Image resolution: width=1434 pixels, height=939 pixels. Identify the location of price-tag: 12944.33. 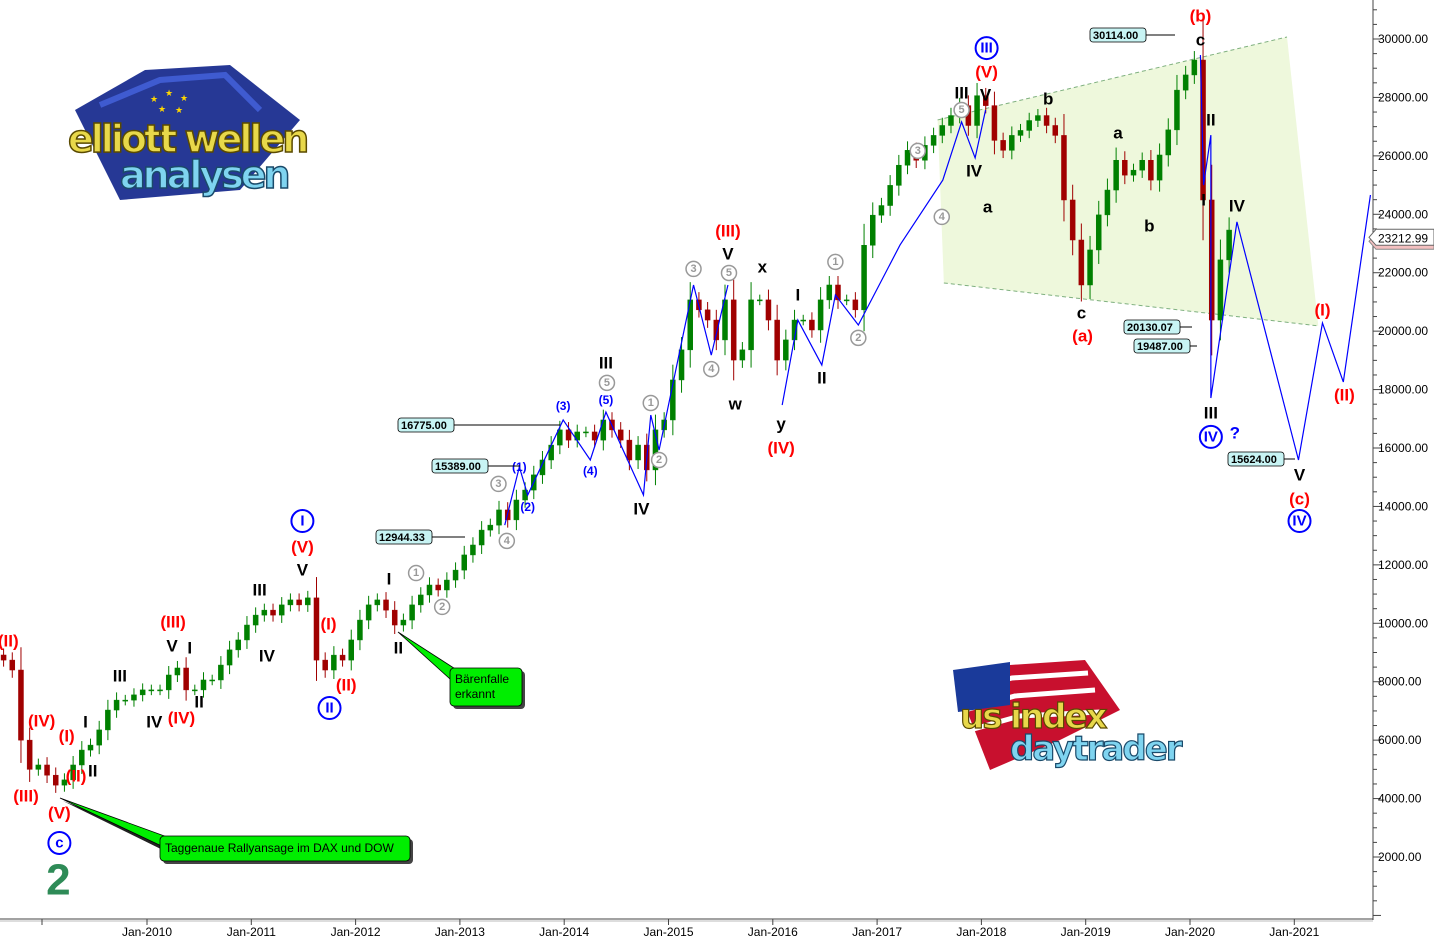
(420, 537).